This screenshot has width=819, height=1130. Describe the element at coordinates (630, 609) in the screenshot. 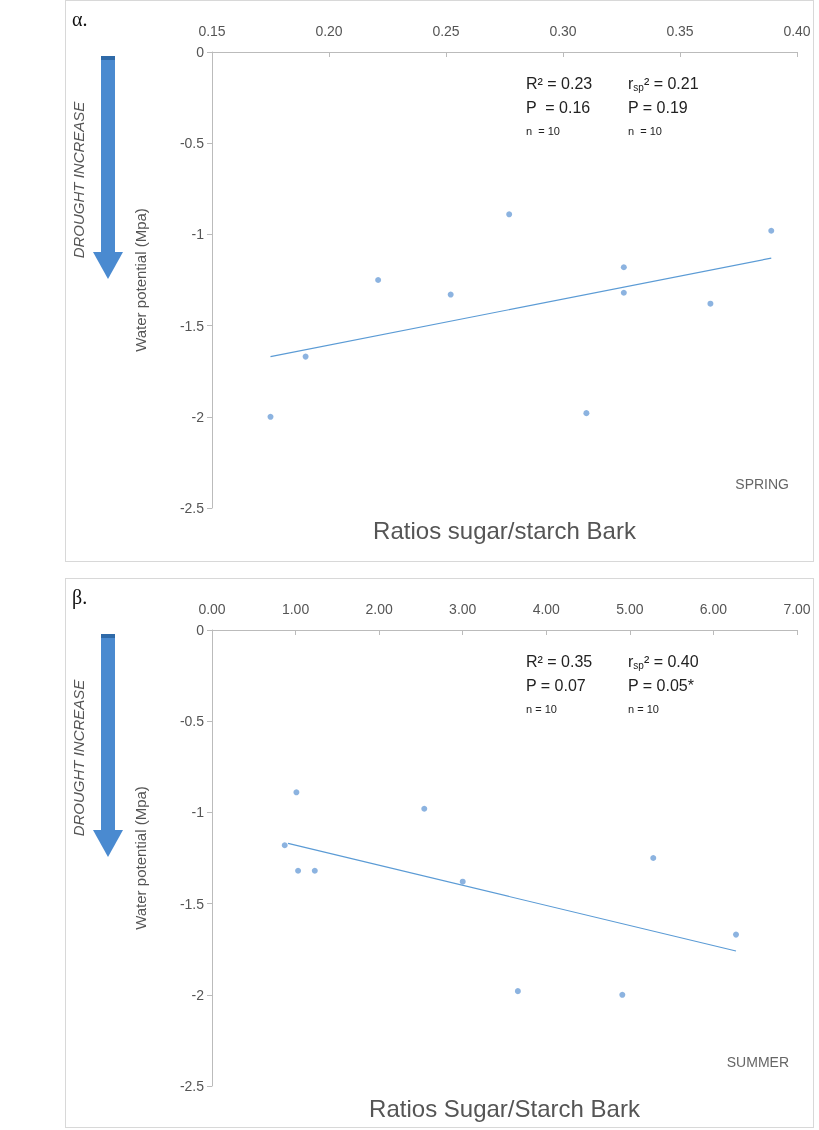

I see `x-tick-label: 5.00` at that location.